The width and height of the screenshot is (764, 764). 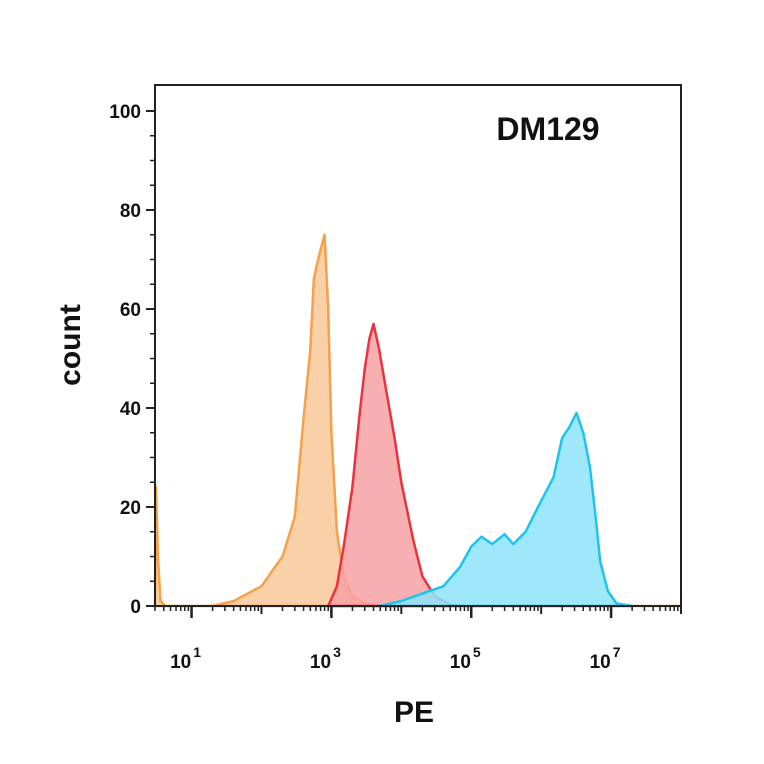 What do you see at coordinates (325, 658) in the screenshot?
I see `x-tick-label: 10 3` at bounding box center [325, 658].